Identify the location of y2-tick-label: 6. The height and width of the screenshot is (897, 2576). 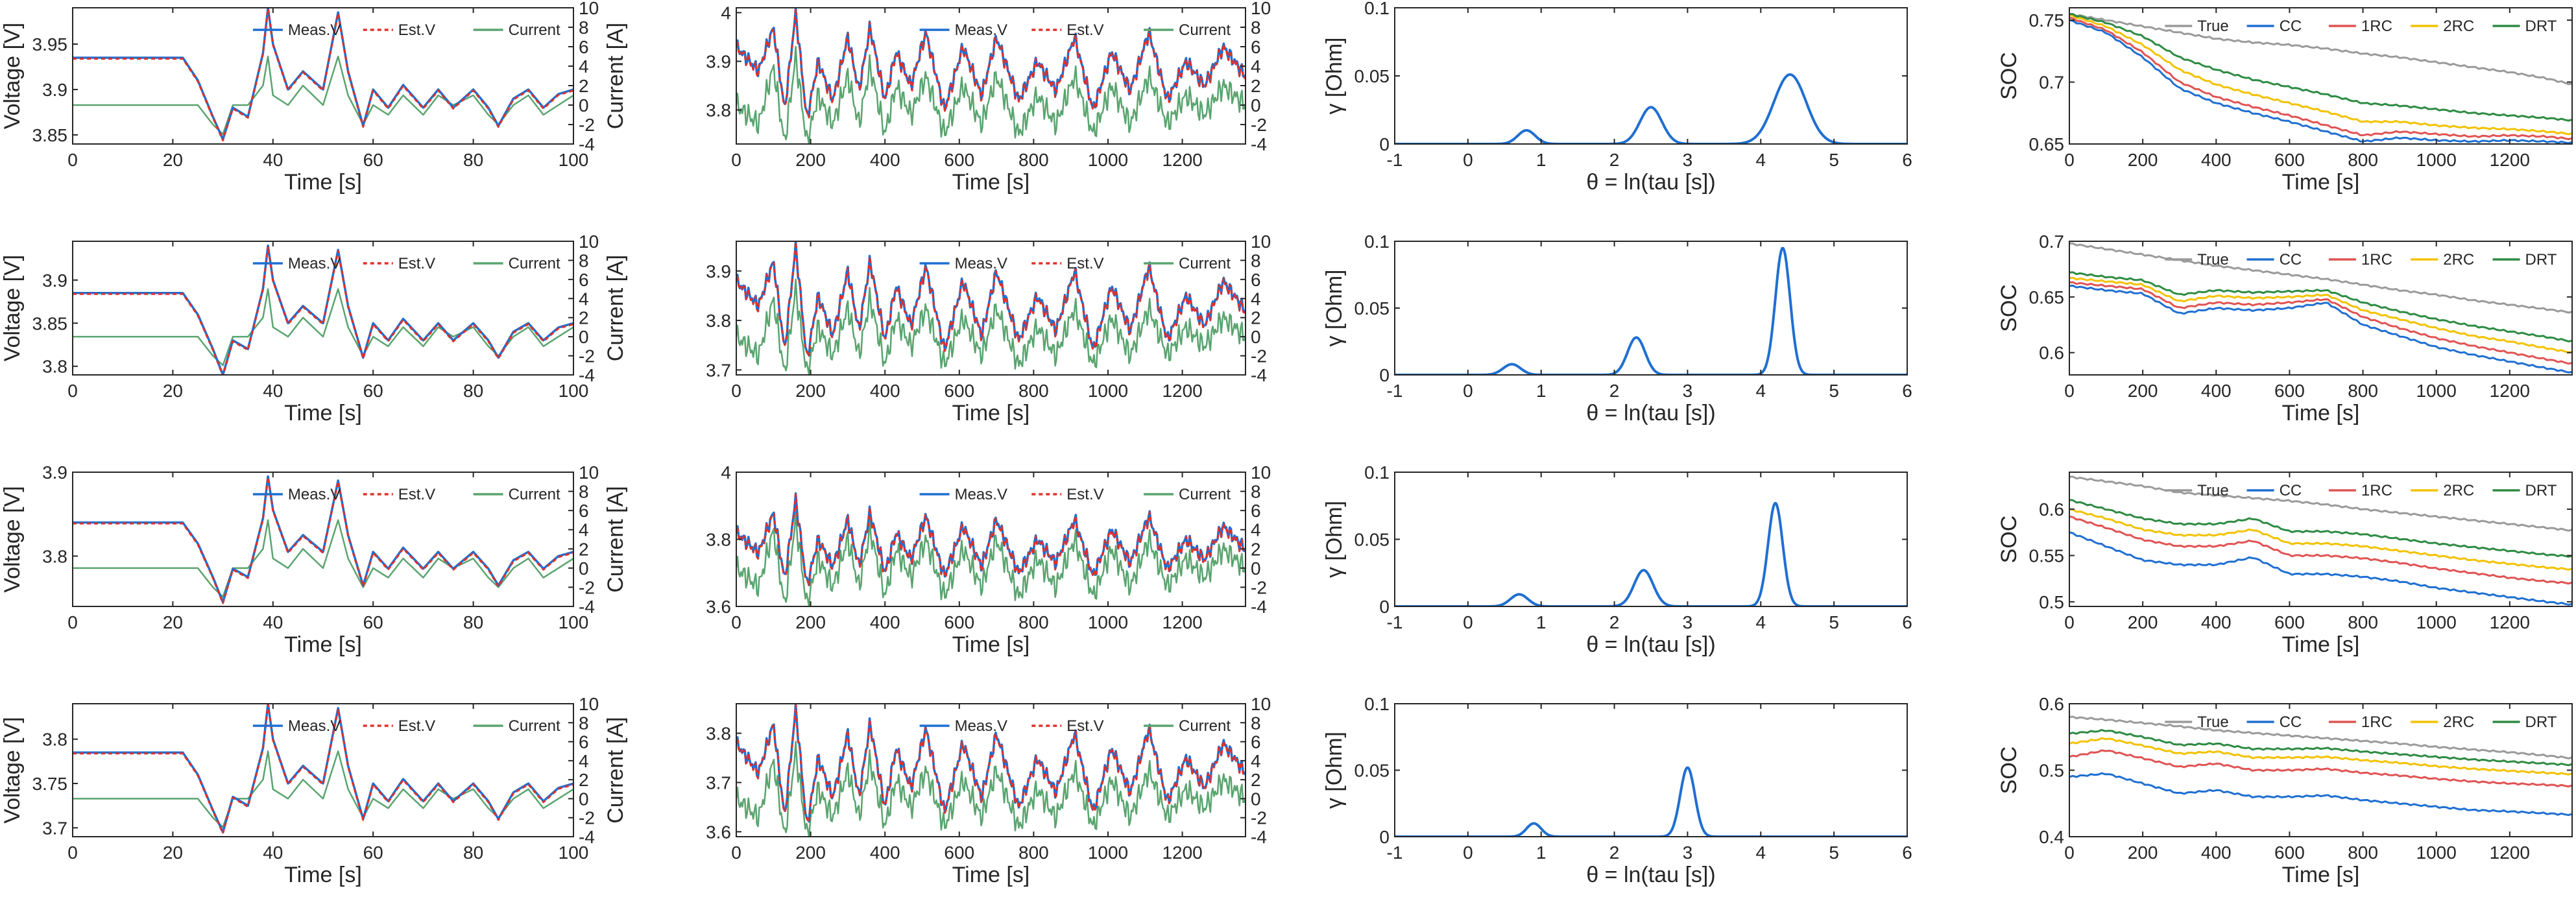
(584, 280).